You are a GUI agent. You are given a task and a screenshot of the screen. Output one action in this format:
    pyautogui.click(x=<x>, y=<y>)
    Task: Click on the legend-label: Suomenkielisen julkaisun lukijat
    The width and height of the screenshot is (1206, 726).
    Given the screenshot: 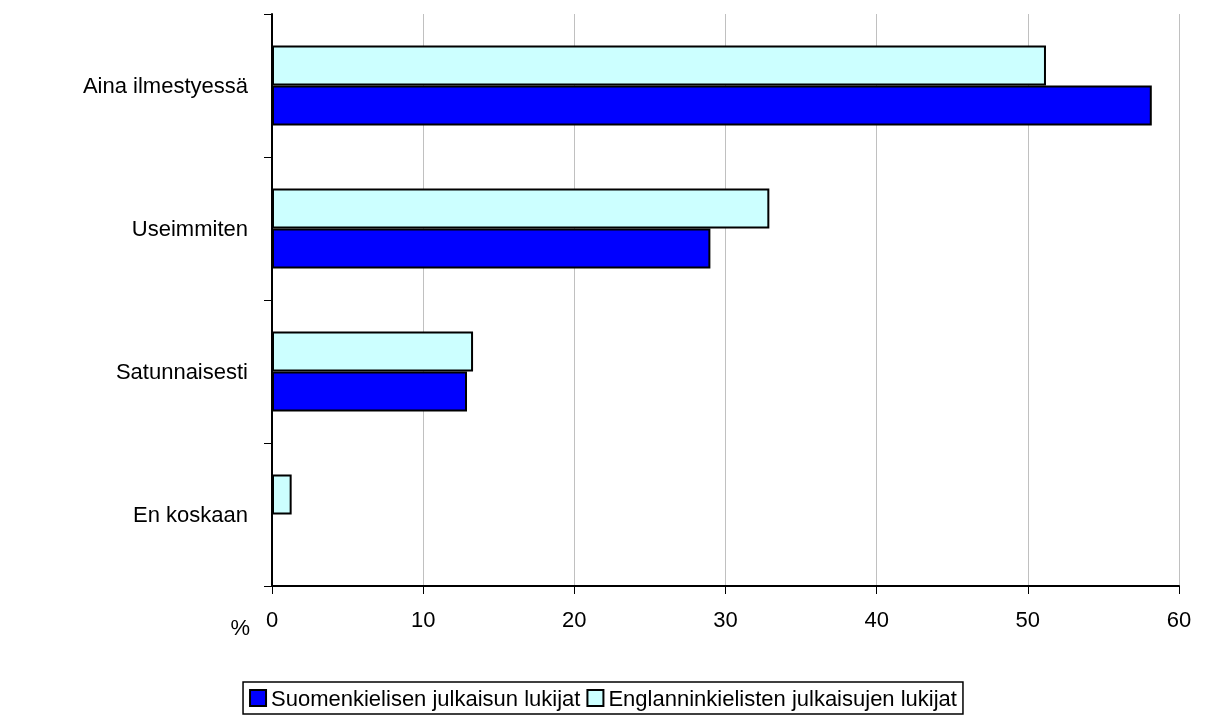 What is the action you would take?
    pyautogui.click(x=426, y=698)
    